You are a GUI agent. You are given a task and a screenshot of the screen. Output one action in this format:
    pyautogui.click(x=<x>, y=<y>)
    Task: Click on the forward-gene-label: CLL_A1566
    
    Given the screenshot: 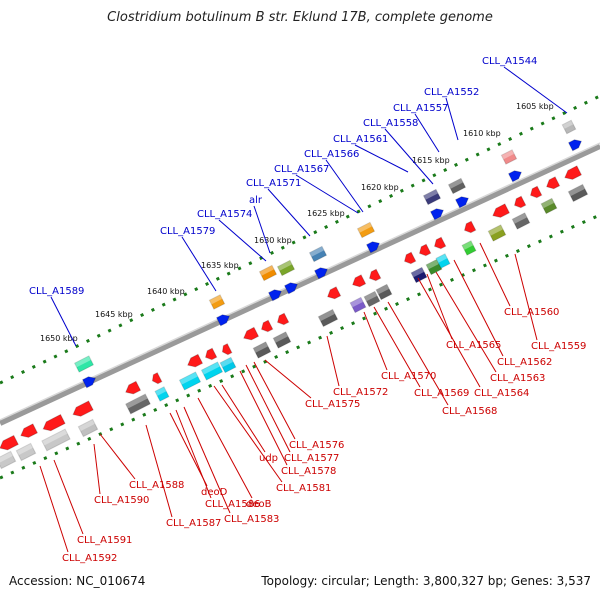 What is the action you would take?
    pyautogui.click(x=331, y=154)
    